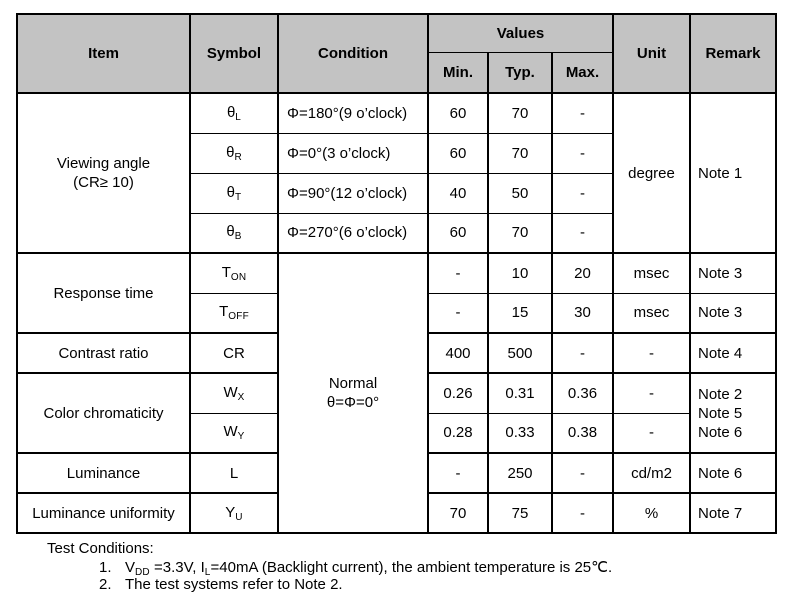 This screenshot has height=593, width=800. What do you see at coordinates (103, 163) in the screenshot?
I see `item-viewing-angle-line1: Viewing angle` at bounding box center [103, 163].